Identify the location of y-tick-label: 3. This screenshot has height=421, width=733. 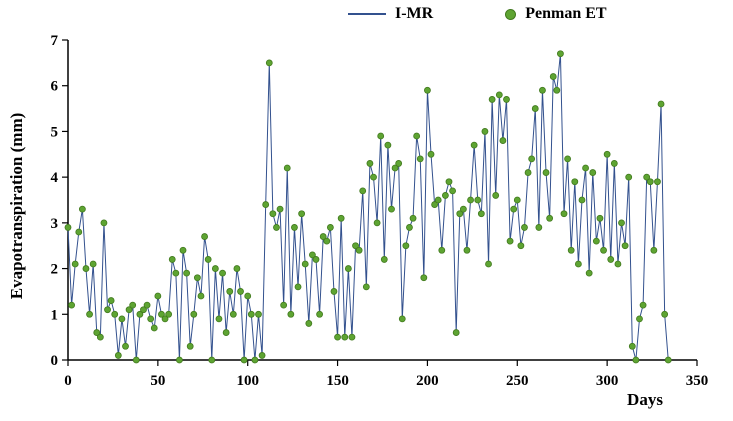
(55, 224).